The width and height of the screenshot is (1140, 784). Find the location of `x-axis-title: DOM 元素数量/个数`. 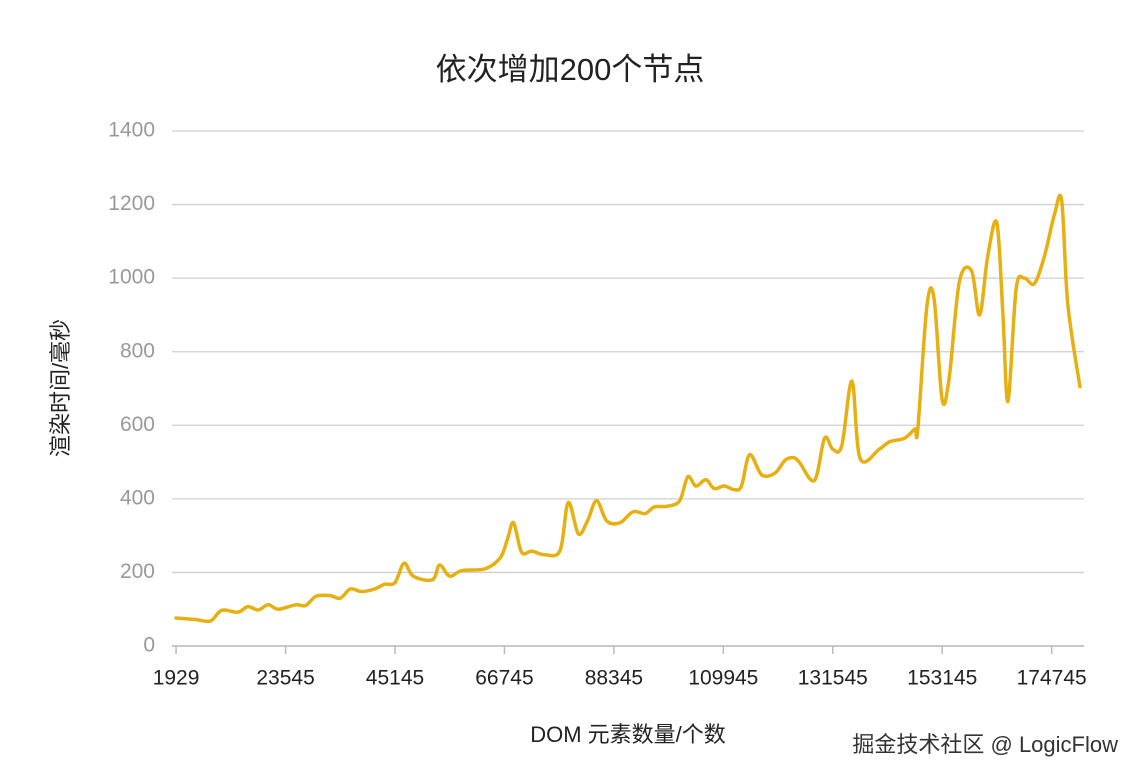

x-axis-title: DOM 元素数量/个数 is located at coordinates (628, 734).